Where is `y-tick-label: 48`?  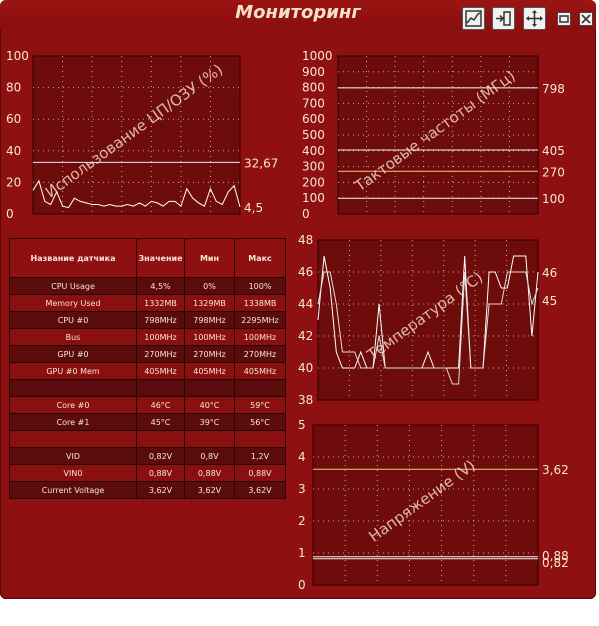
y-tick-label: 48 is located at coordinates (305, 240).